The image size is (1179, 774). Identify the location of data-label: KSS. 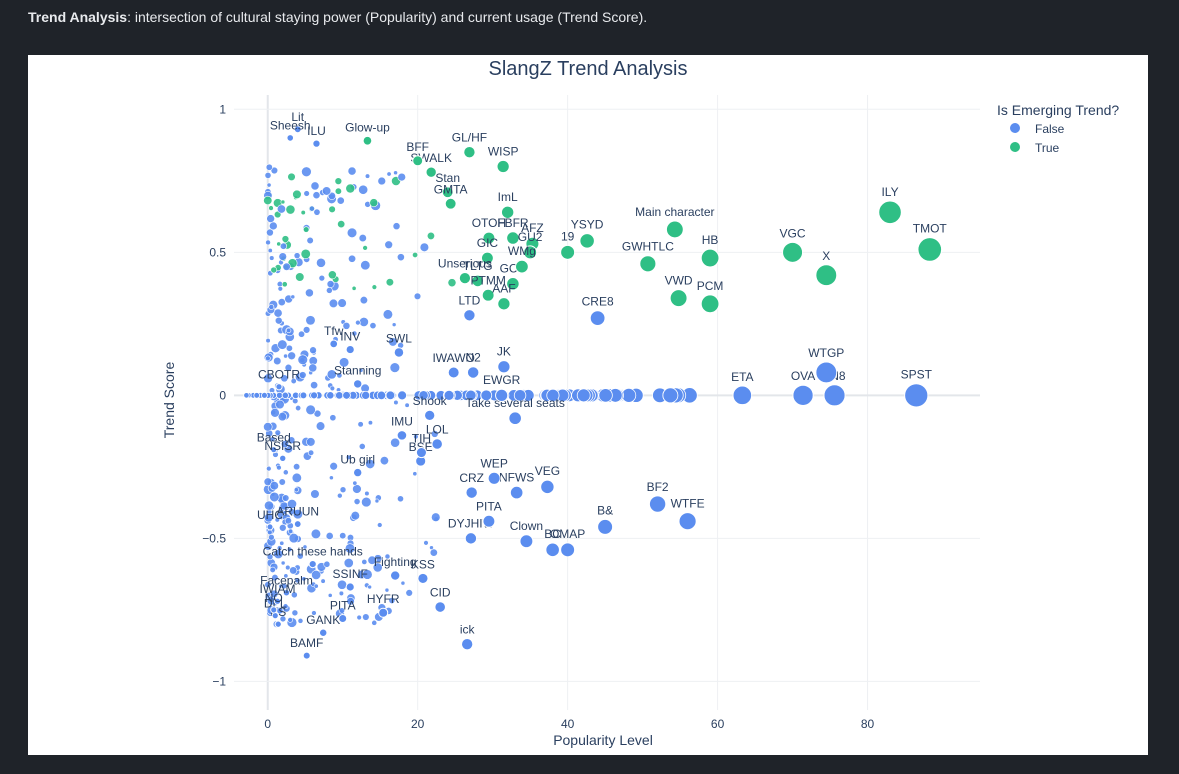
(423, 564).